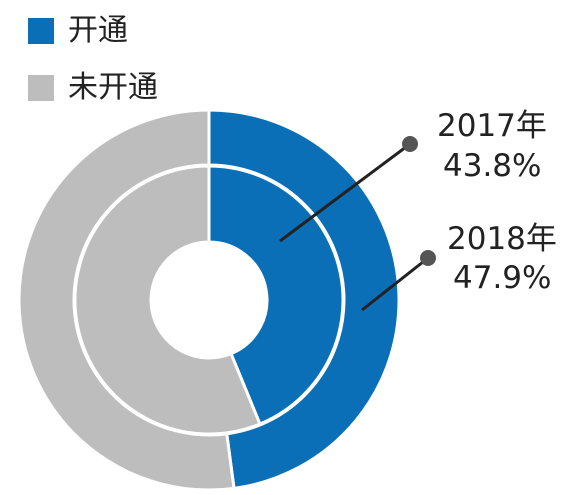 This screenshot has height=495, width=569. What do you see at coordinates (395, 284) in the screenshot?
I see `callout-line-2018` at bounding box center [395, 284].